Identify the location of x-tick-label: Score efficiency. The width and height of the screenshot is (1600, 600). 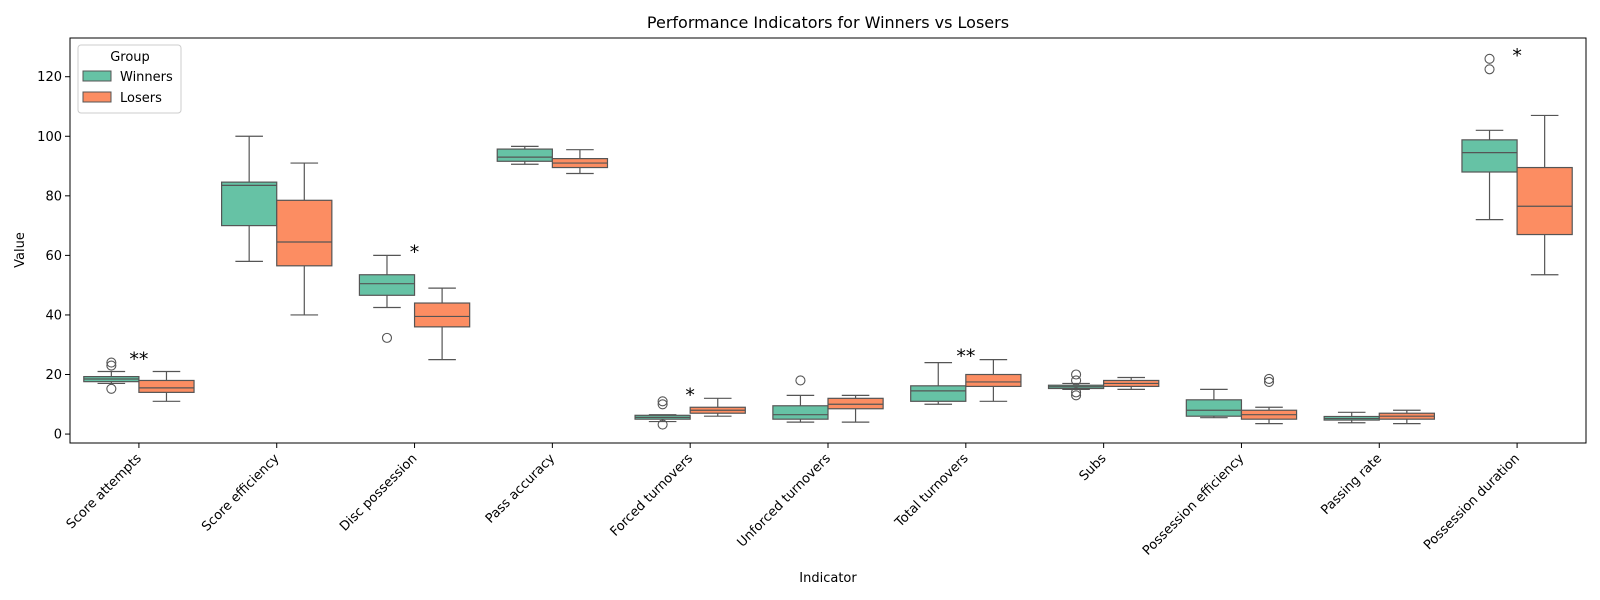
(241, 493).